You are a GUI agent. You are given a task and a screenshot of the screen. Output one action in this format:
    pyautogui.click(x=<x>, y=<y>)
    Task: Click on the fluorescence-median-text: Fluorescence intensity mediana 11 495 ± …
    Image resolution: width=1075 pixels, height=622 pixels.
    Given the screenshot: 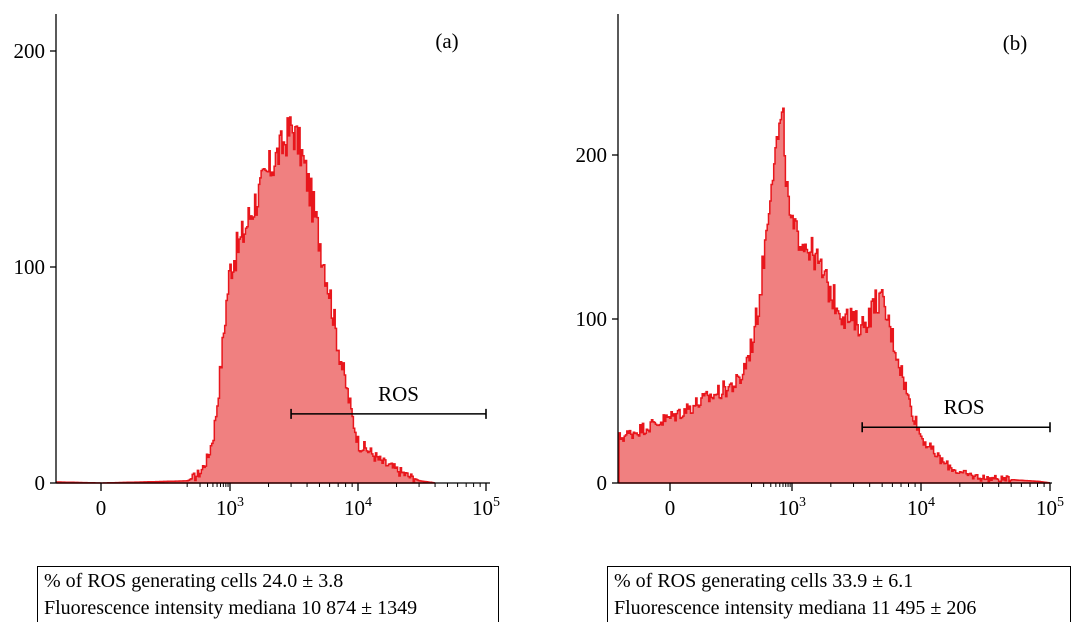 What is the action you would take?
    pyautogui.click(x=795, y=608)
    